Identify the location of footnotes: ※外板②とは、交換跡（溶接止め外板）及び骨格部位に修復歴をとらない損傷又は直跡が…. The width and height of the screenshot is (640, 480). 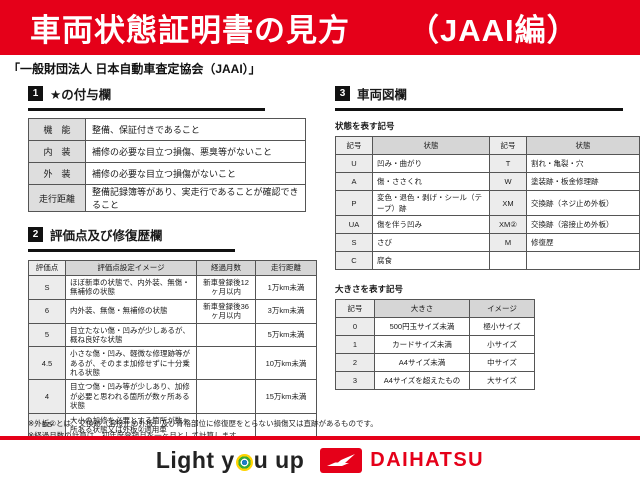
(203, 430).